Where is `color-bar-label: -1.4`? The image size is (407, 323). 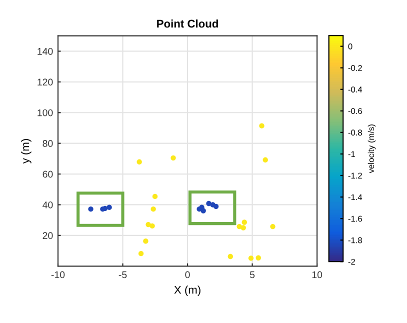 color-bar-label: -1.4 is located at coordinates (355, 197).